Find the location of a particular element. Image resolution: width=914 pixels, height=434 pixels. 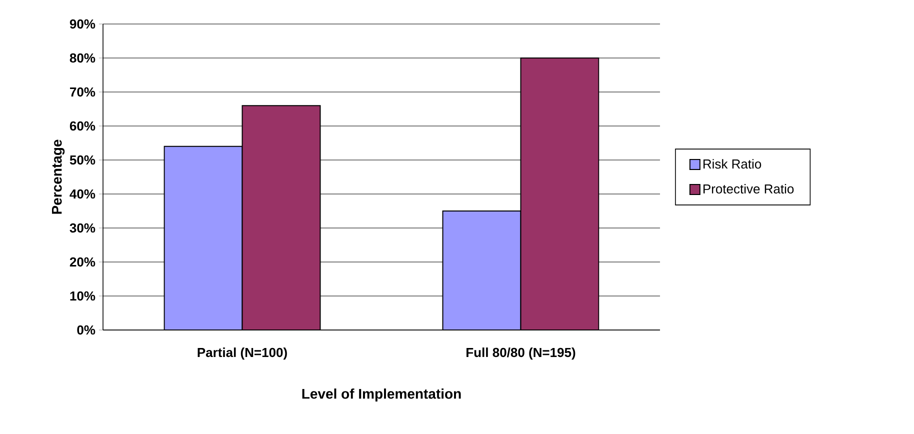

y-tick-label: 40% is located at coordinates (83, 194).